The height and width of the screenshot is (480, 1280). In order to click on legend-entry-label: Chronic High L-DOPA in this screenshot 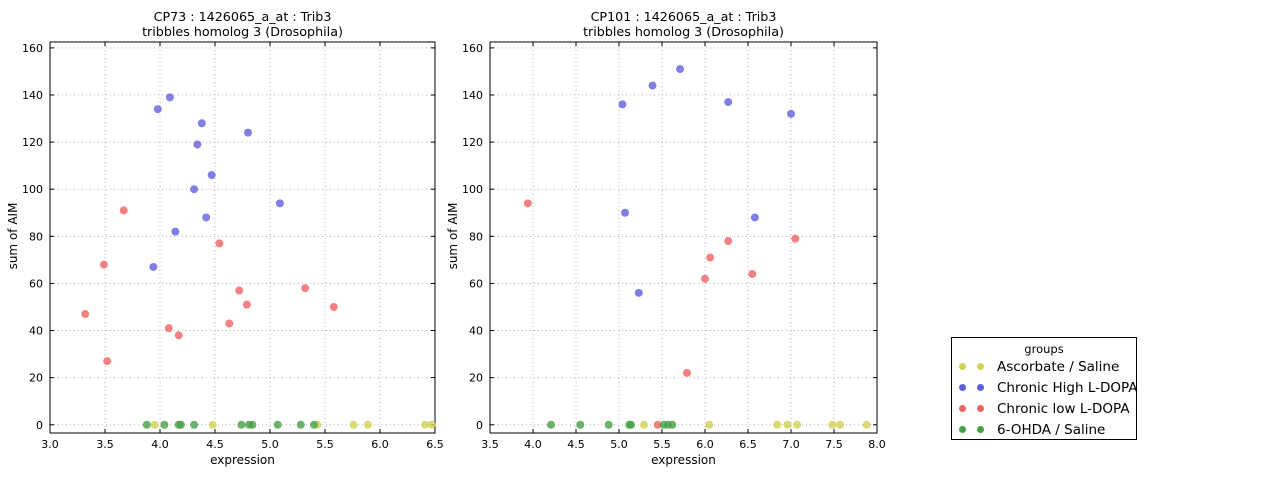, I will do `click(1067, 387)`.